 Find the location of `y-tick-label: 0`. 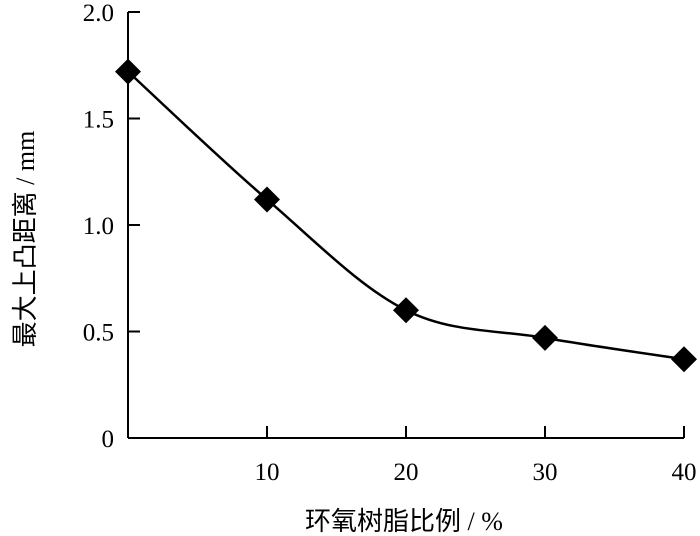

y-tick-label: 0 is located at coordinates (108, 439).